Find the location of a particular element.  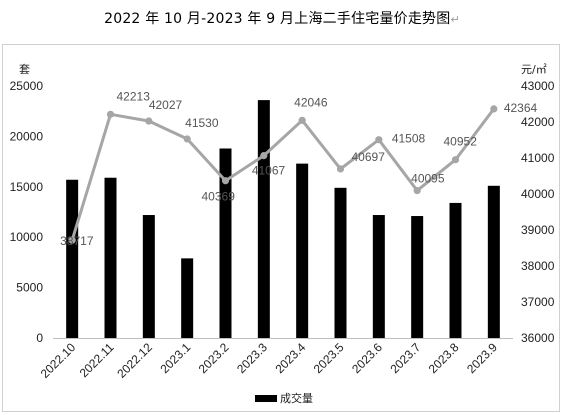

x-tick-2023.1: 2023.1 is located at coordinates (175, 358).